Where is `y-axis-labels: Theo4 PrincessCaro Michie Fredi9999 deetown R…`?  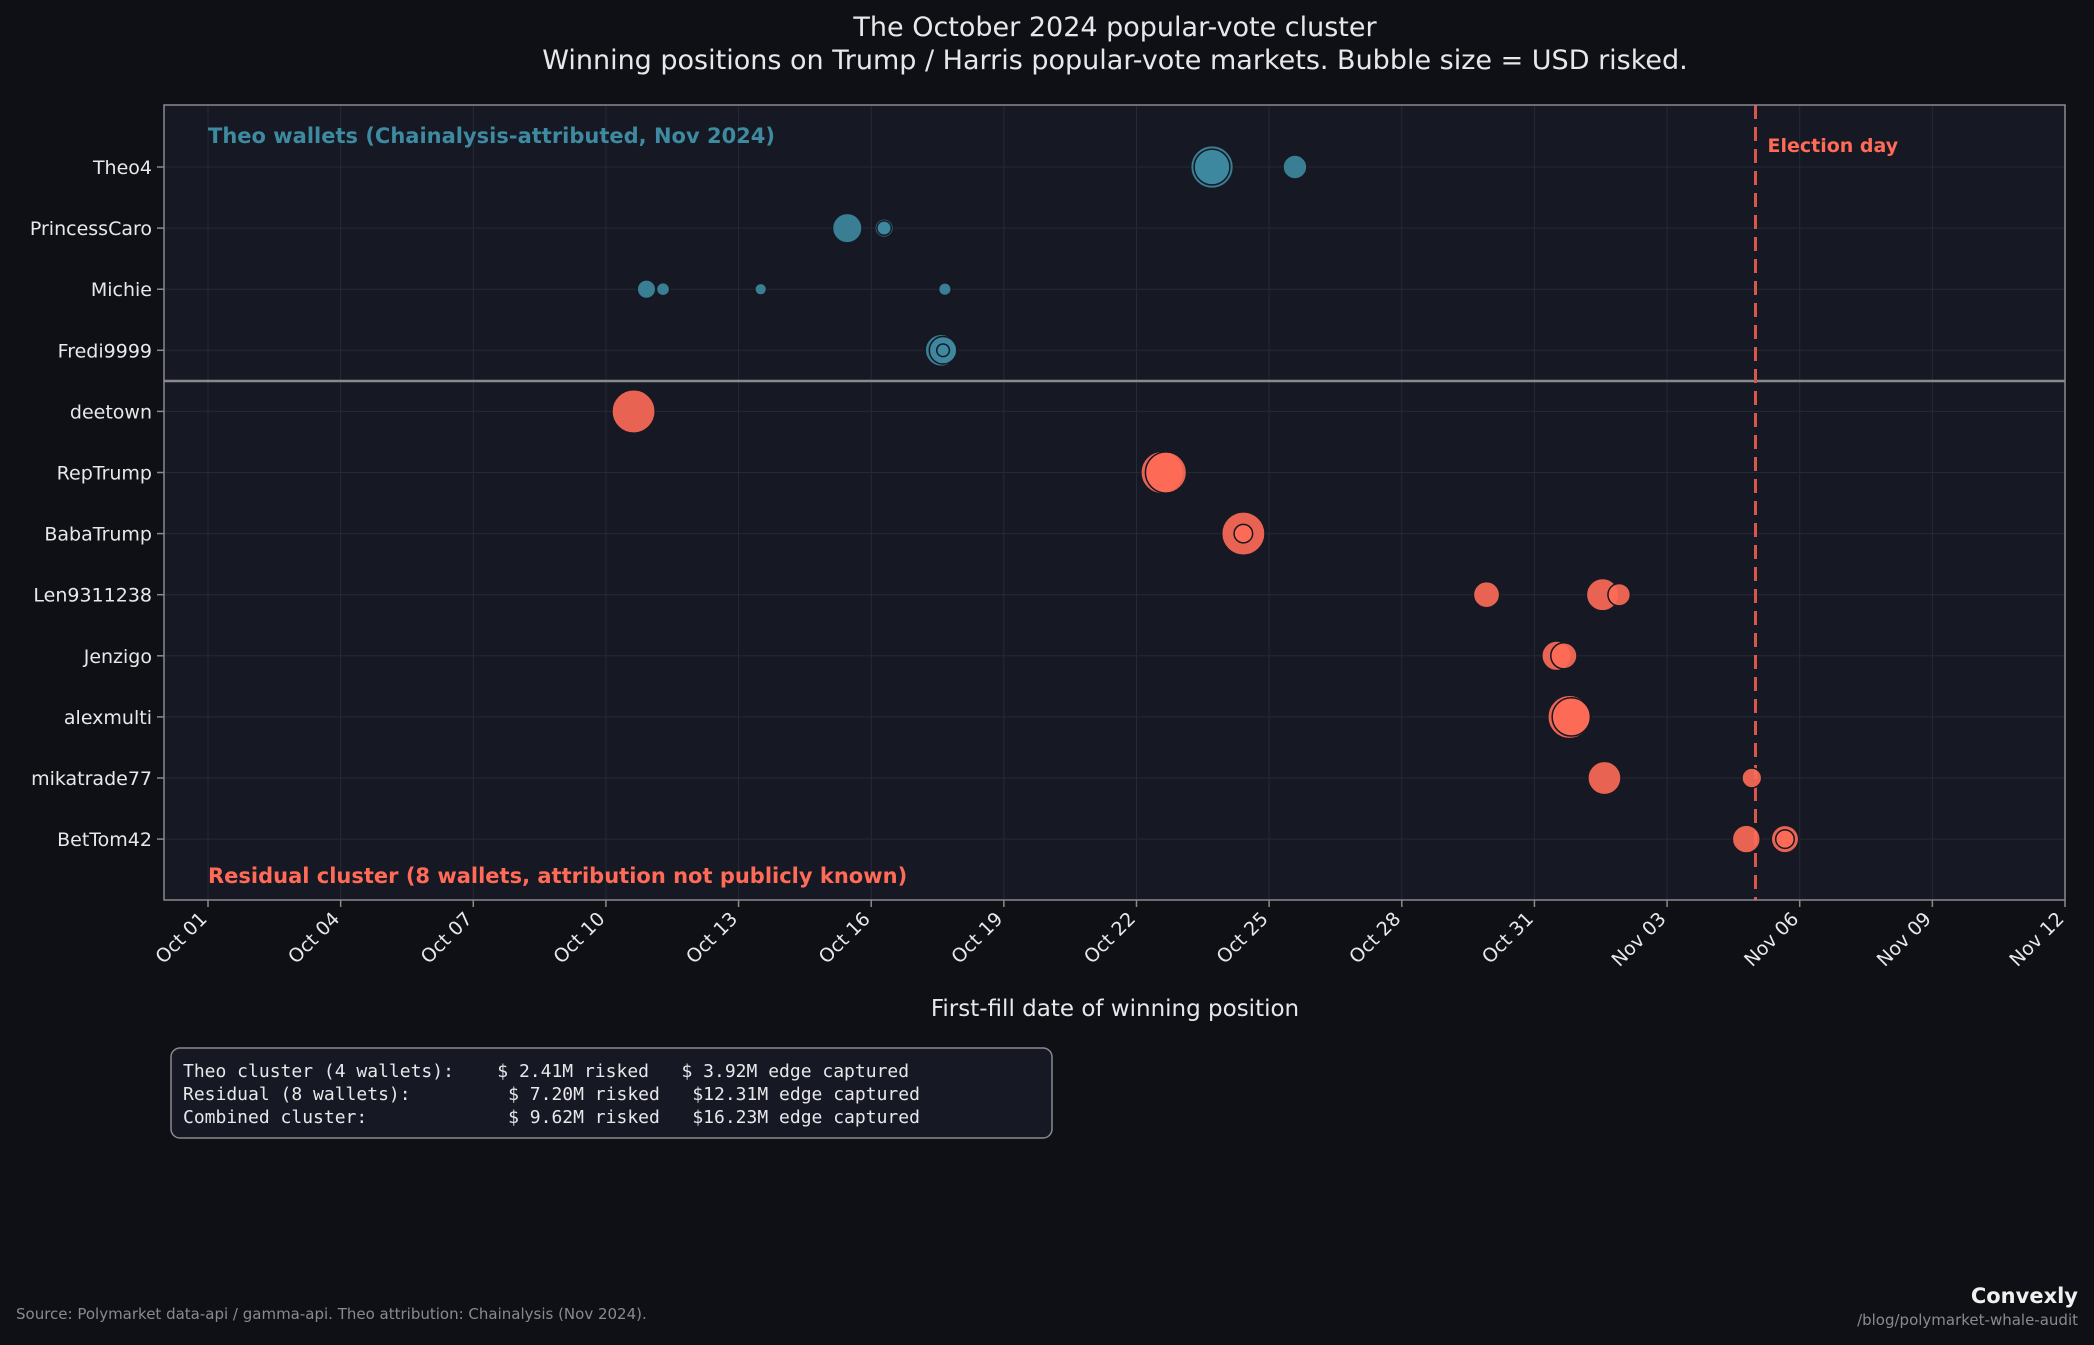
y-axis-labels: Theo4 PrincessCaro Michie Fredi9999 deetown R… is located at coordinates (97, 504).